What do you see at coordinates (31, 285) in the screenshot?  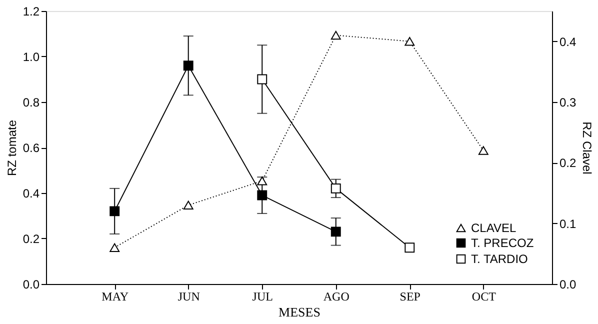 I see `y-tick-label: 0.0` at bounding box center [31, 285].